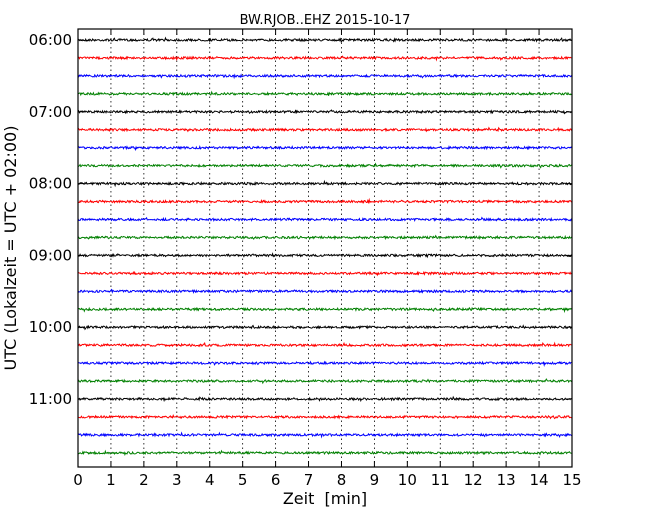  Describe the element at coordinates (375, 480) in the screenshot. I see `x-tick-label: 9` at that location.